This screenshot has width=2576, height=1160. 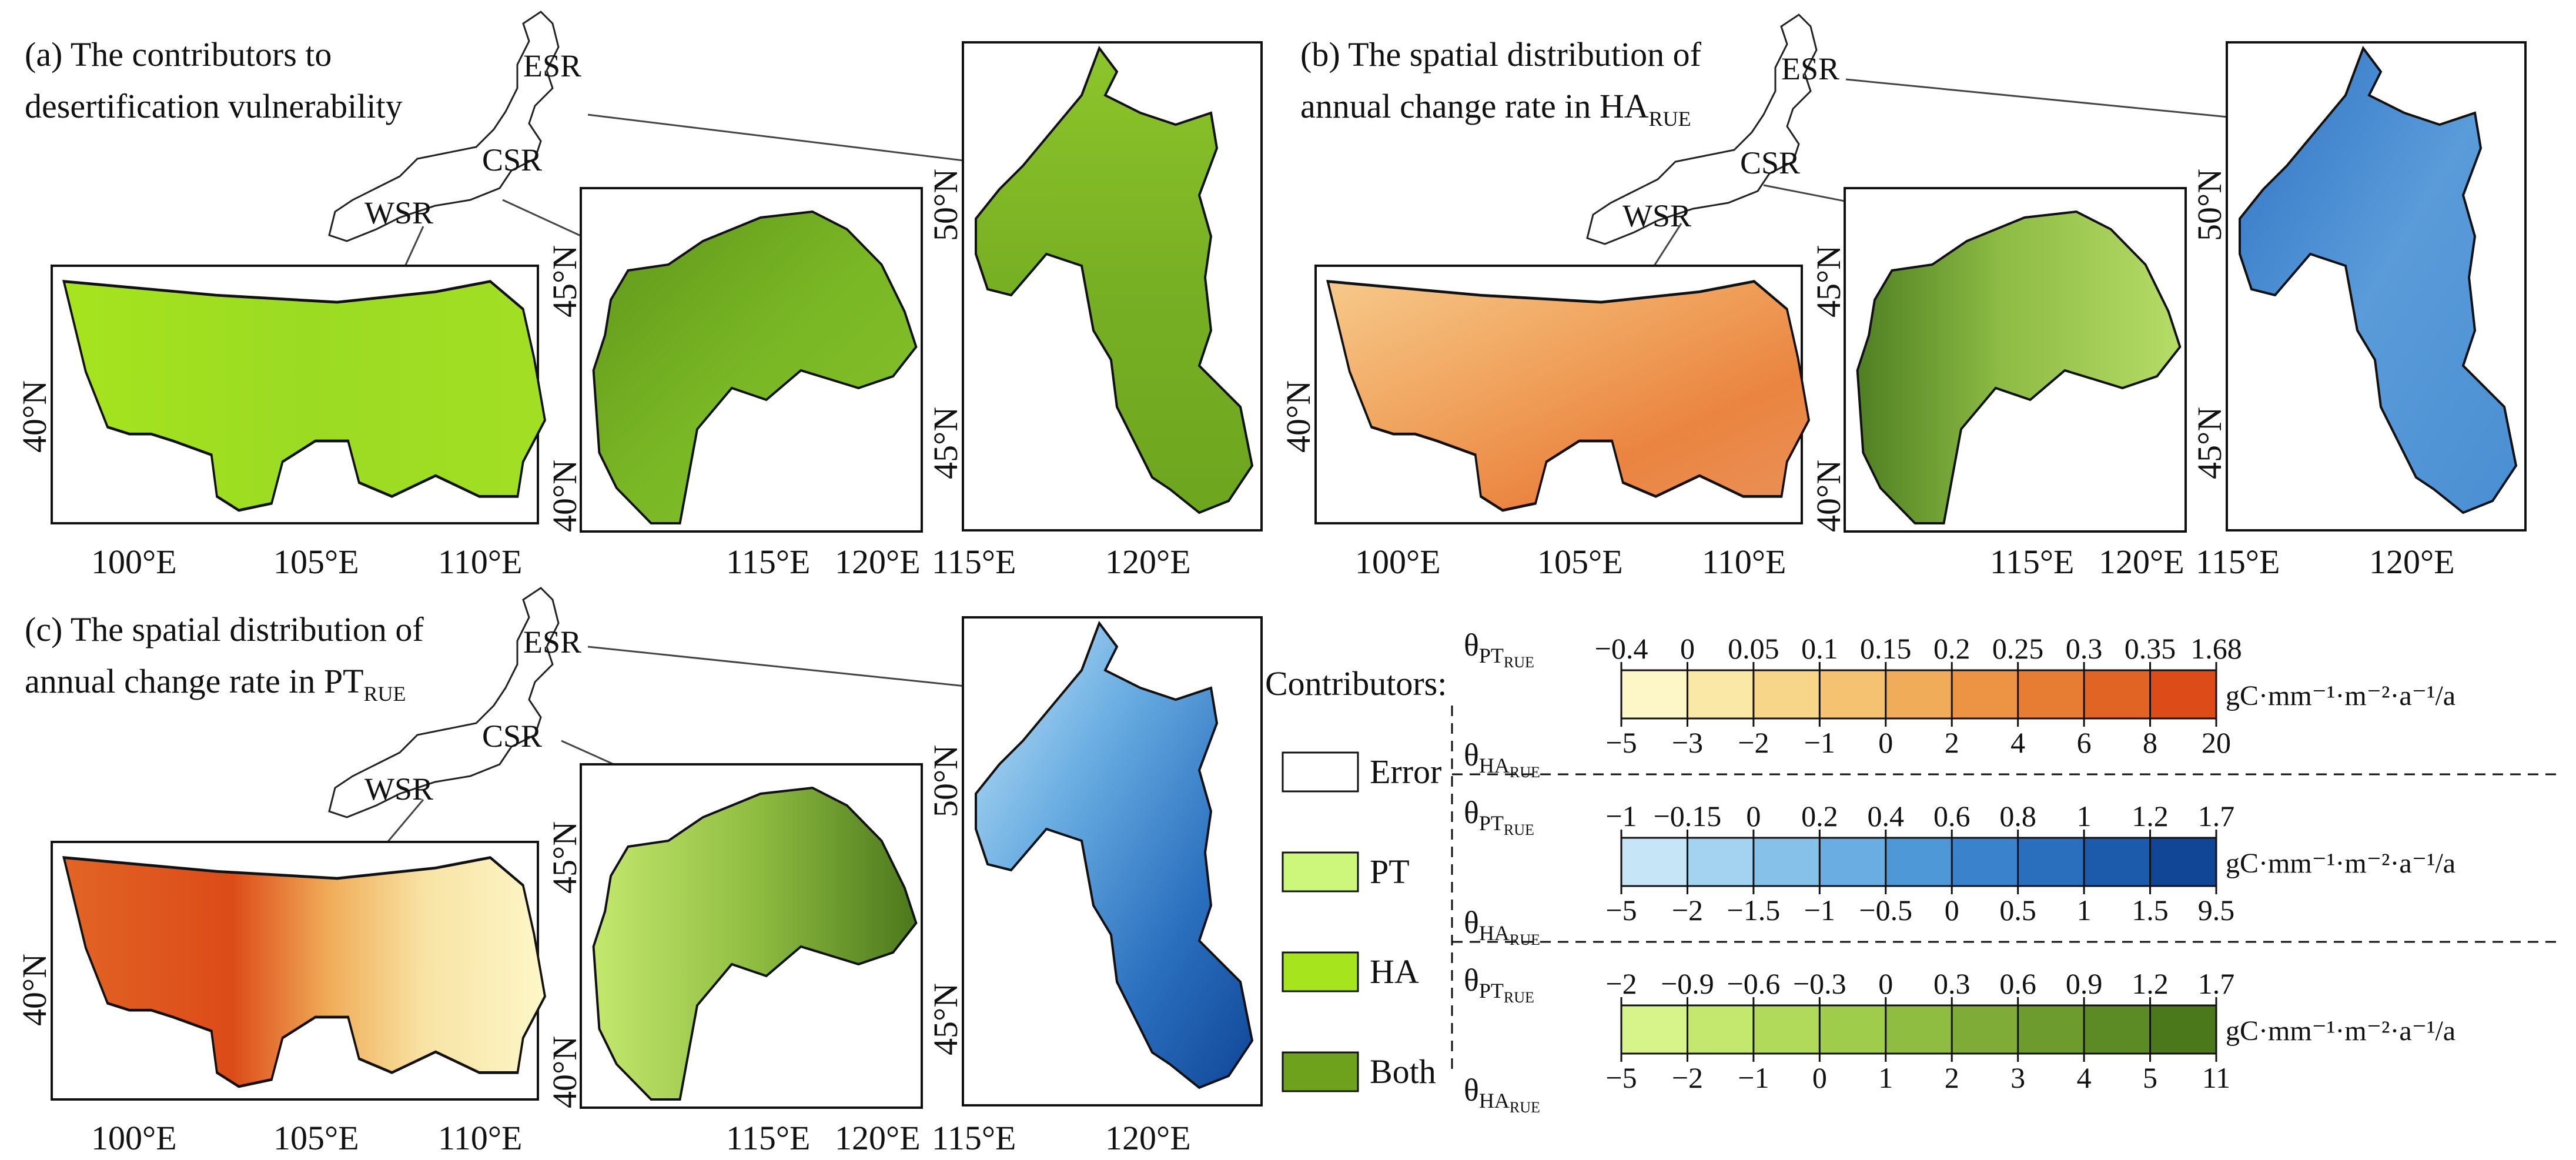 What do you see at coordinates (2084, 983) in the screenshot?
I see `colorbar-3-pt-label-7: 0.9` at bounding box center [2084, 983].